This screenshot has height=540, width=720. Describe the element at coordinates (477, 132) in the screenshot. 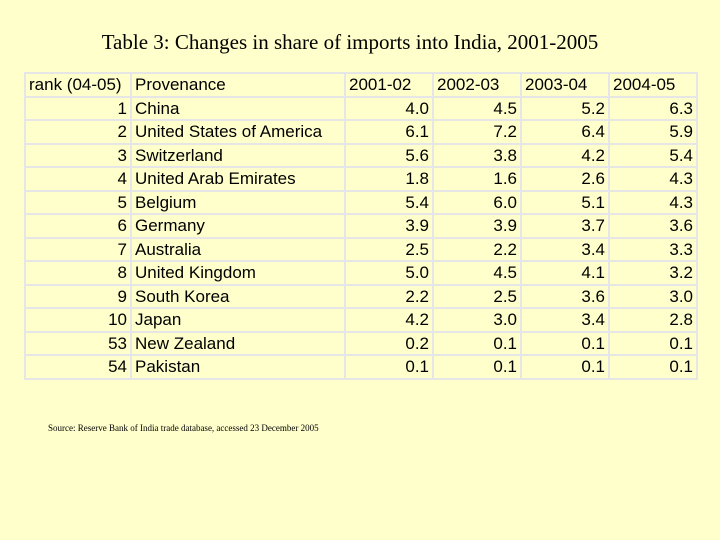

I see `value-cell: 7.2` at that location.